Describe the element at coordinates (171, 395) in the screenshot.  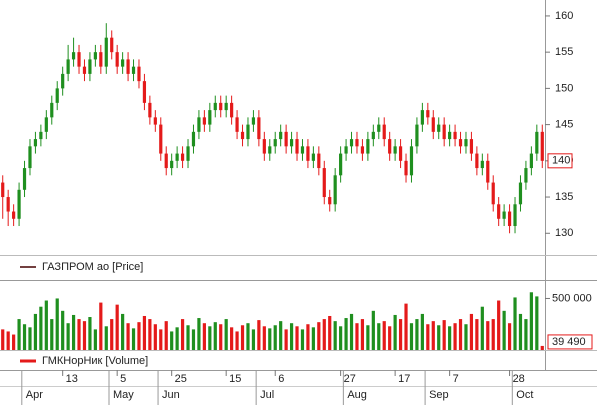
I see `month-label: Jun` at that location.